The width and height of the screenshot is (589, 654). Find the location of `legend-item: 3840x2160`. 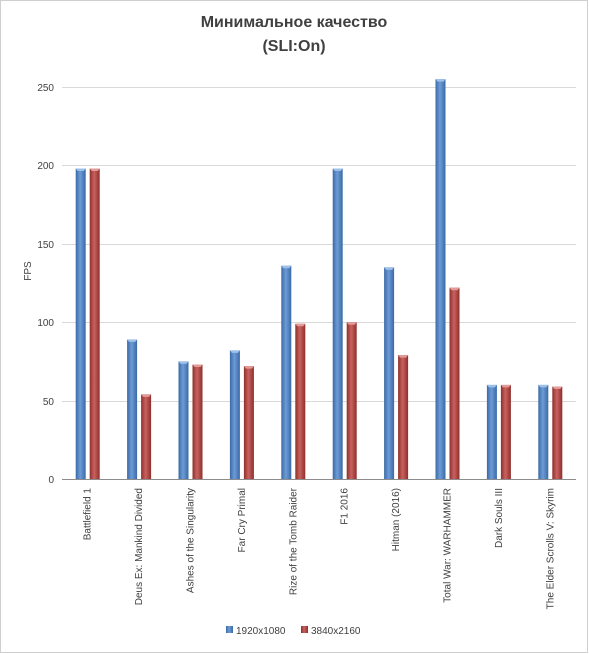

legend-item: 3840x2160 is located at coordinates (331, 631).